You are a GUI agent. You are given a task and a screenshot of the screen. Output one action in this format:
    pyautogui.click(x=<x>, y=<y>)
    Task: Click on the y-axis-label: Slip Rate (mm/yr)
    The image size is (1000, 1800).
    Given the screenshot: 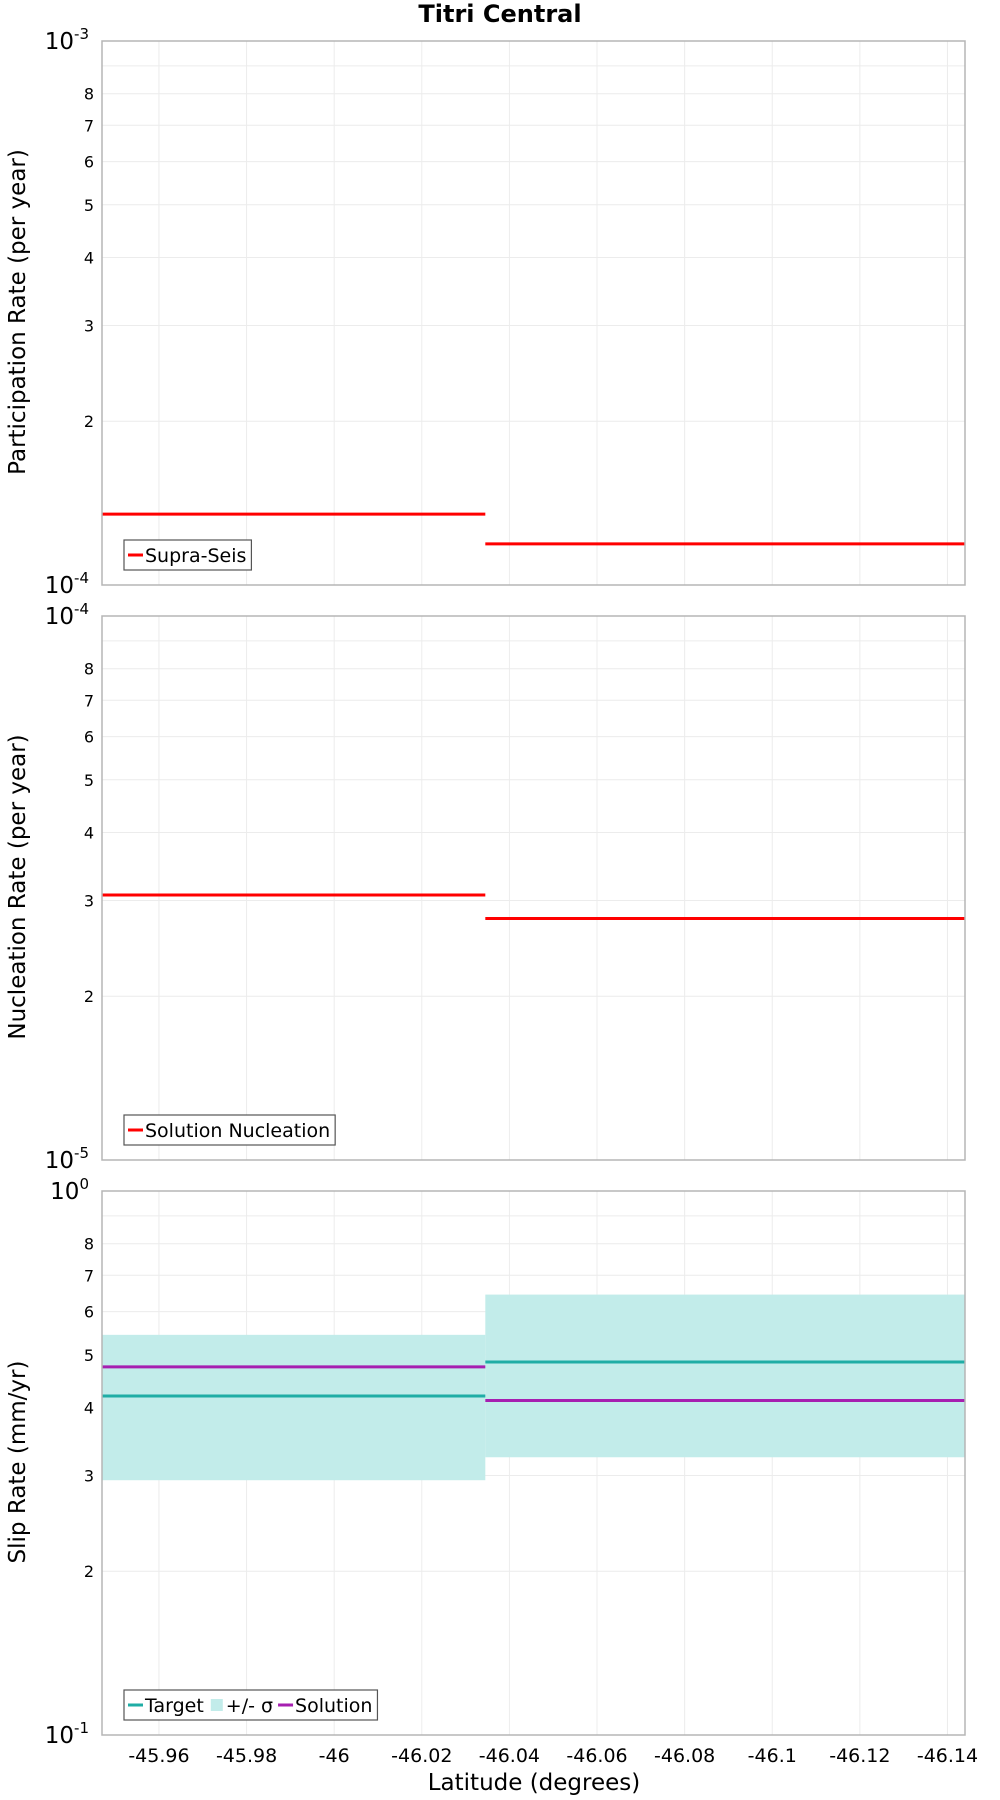 What is the action you would take?
    pyautogui.click(x=18, y=1462)
    